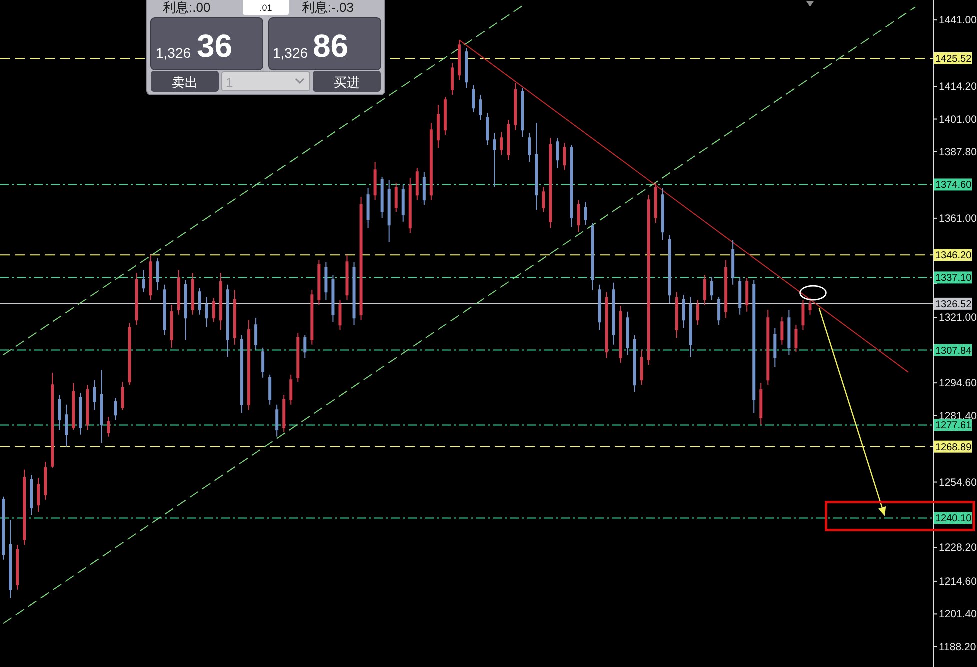 Image resolution: width=977 pixels, height=667 pixels. Describe the element at coordinates (953, 58) in the screenshot. I see `ref-label: 1425.52` at that location.